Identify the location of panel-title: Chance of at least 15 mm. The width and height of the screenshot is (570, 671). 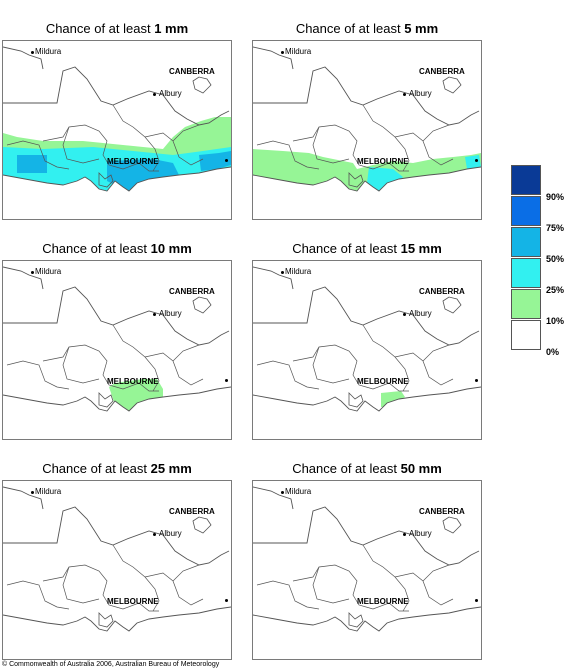
(367, 249).